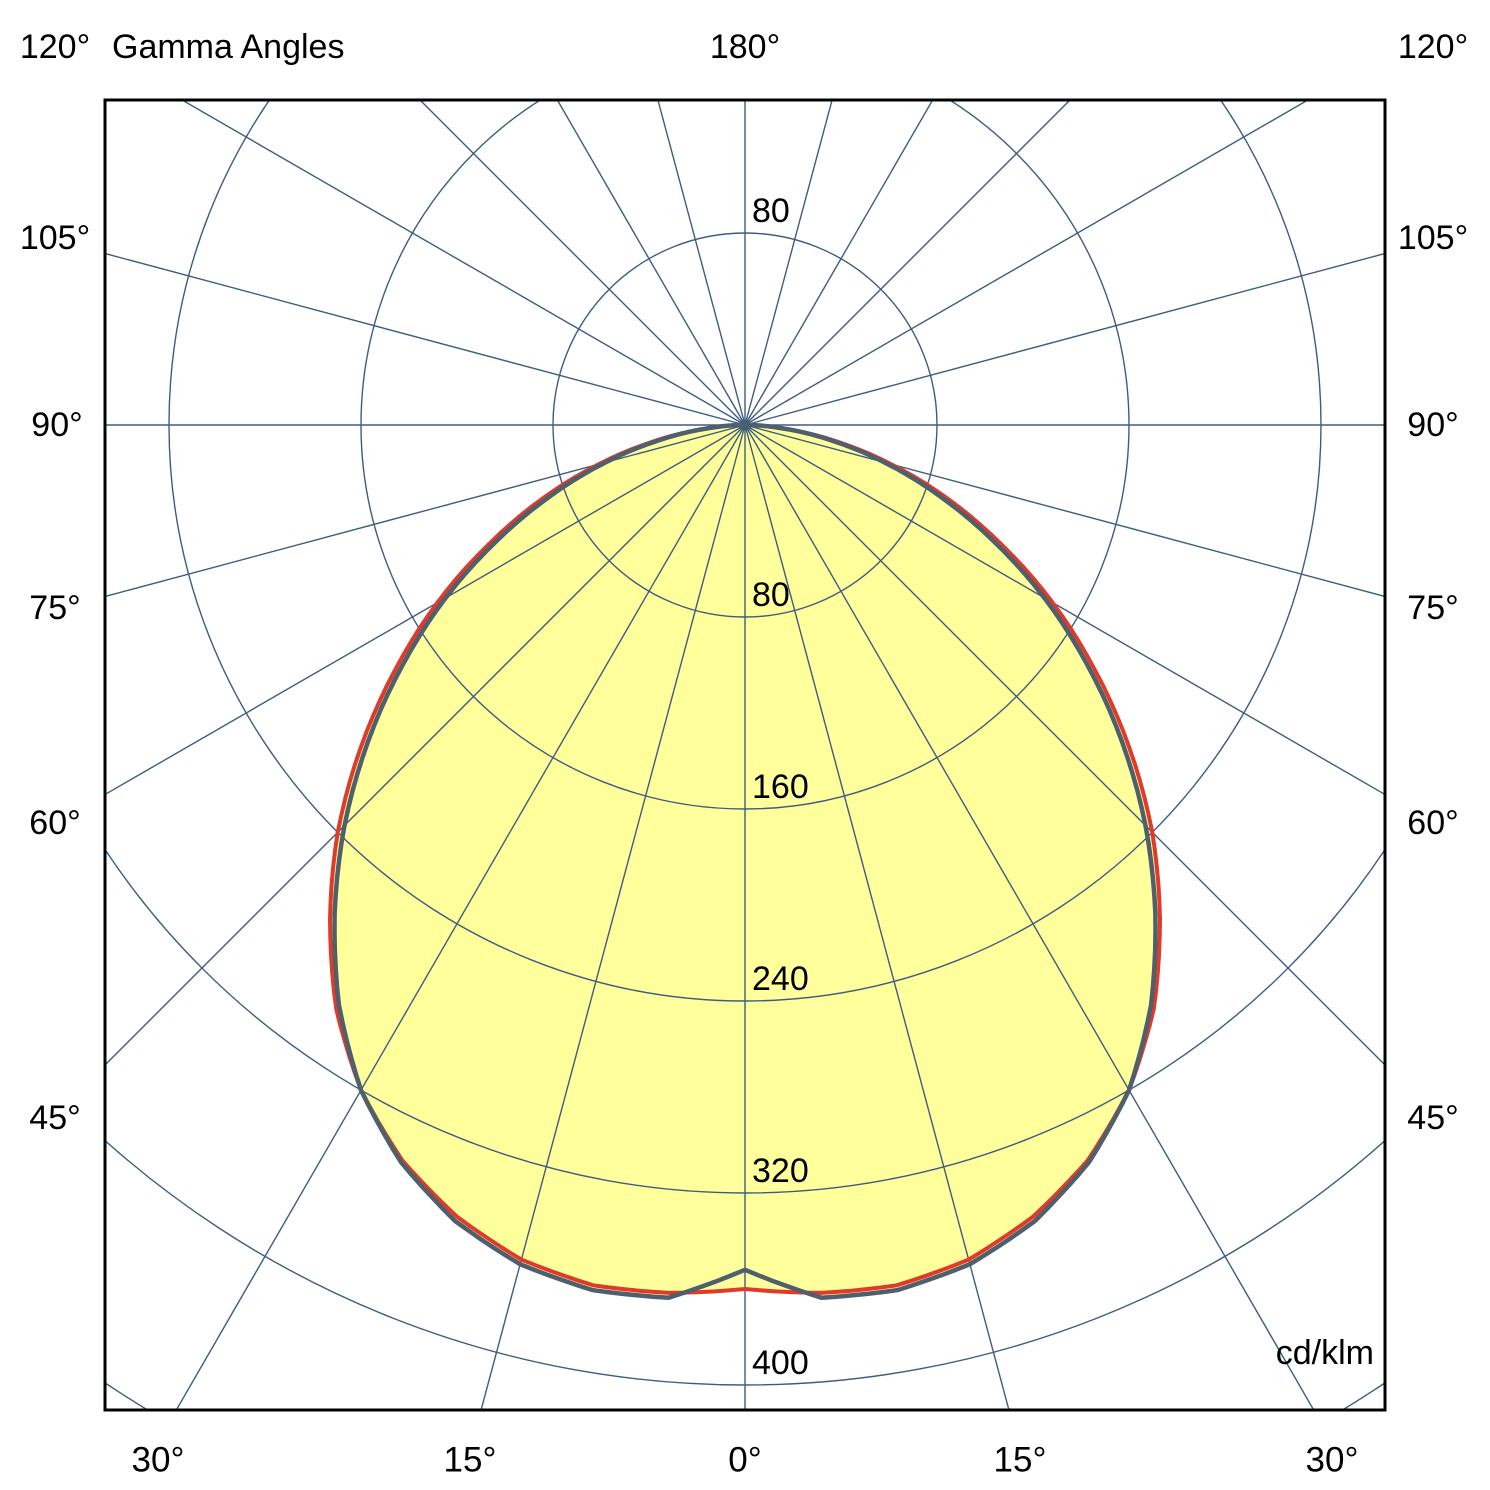  What do you see at coordinates (158, 1460) in the screenshot?
I see `angle-label-30-bottom-left: 30°` at bounding box center [158, 1460].